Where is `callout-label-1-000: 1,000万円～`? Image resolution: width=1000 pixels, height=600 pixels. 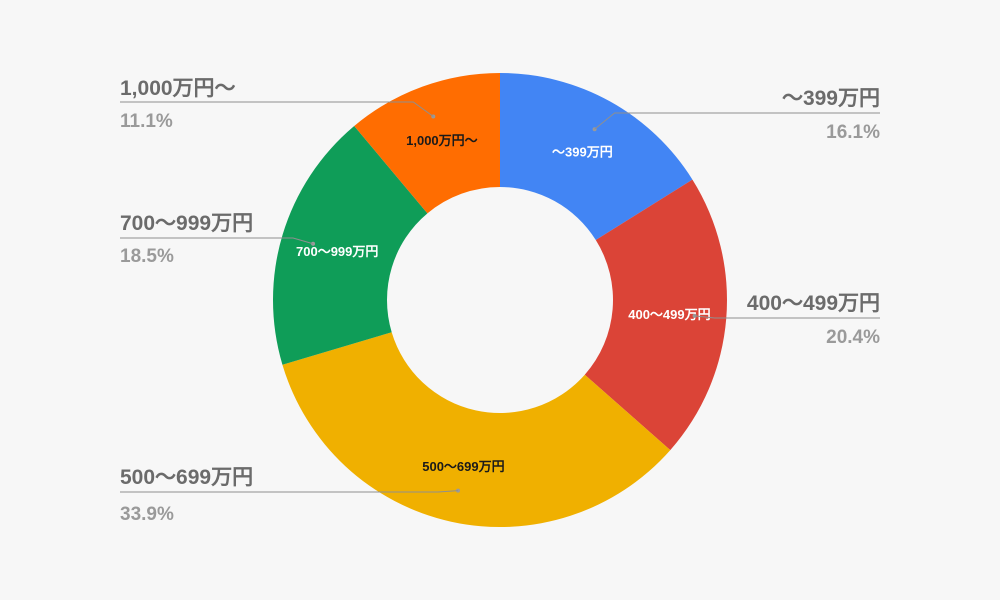 callout-label-1-000: 1,000万円～ is located at coordinates (178, 88).